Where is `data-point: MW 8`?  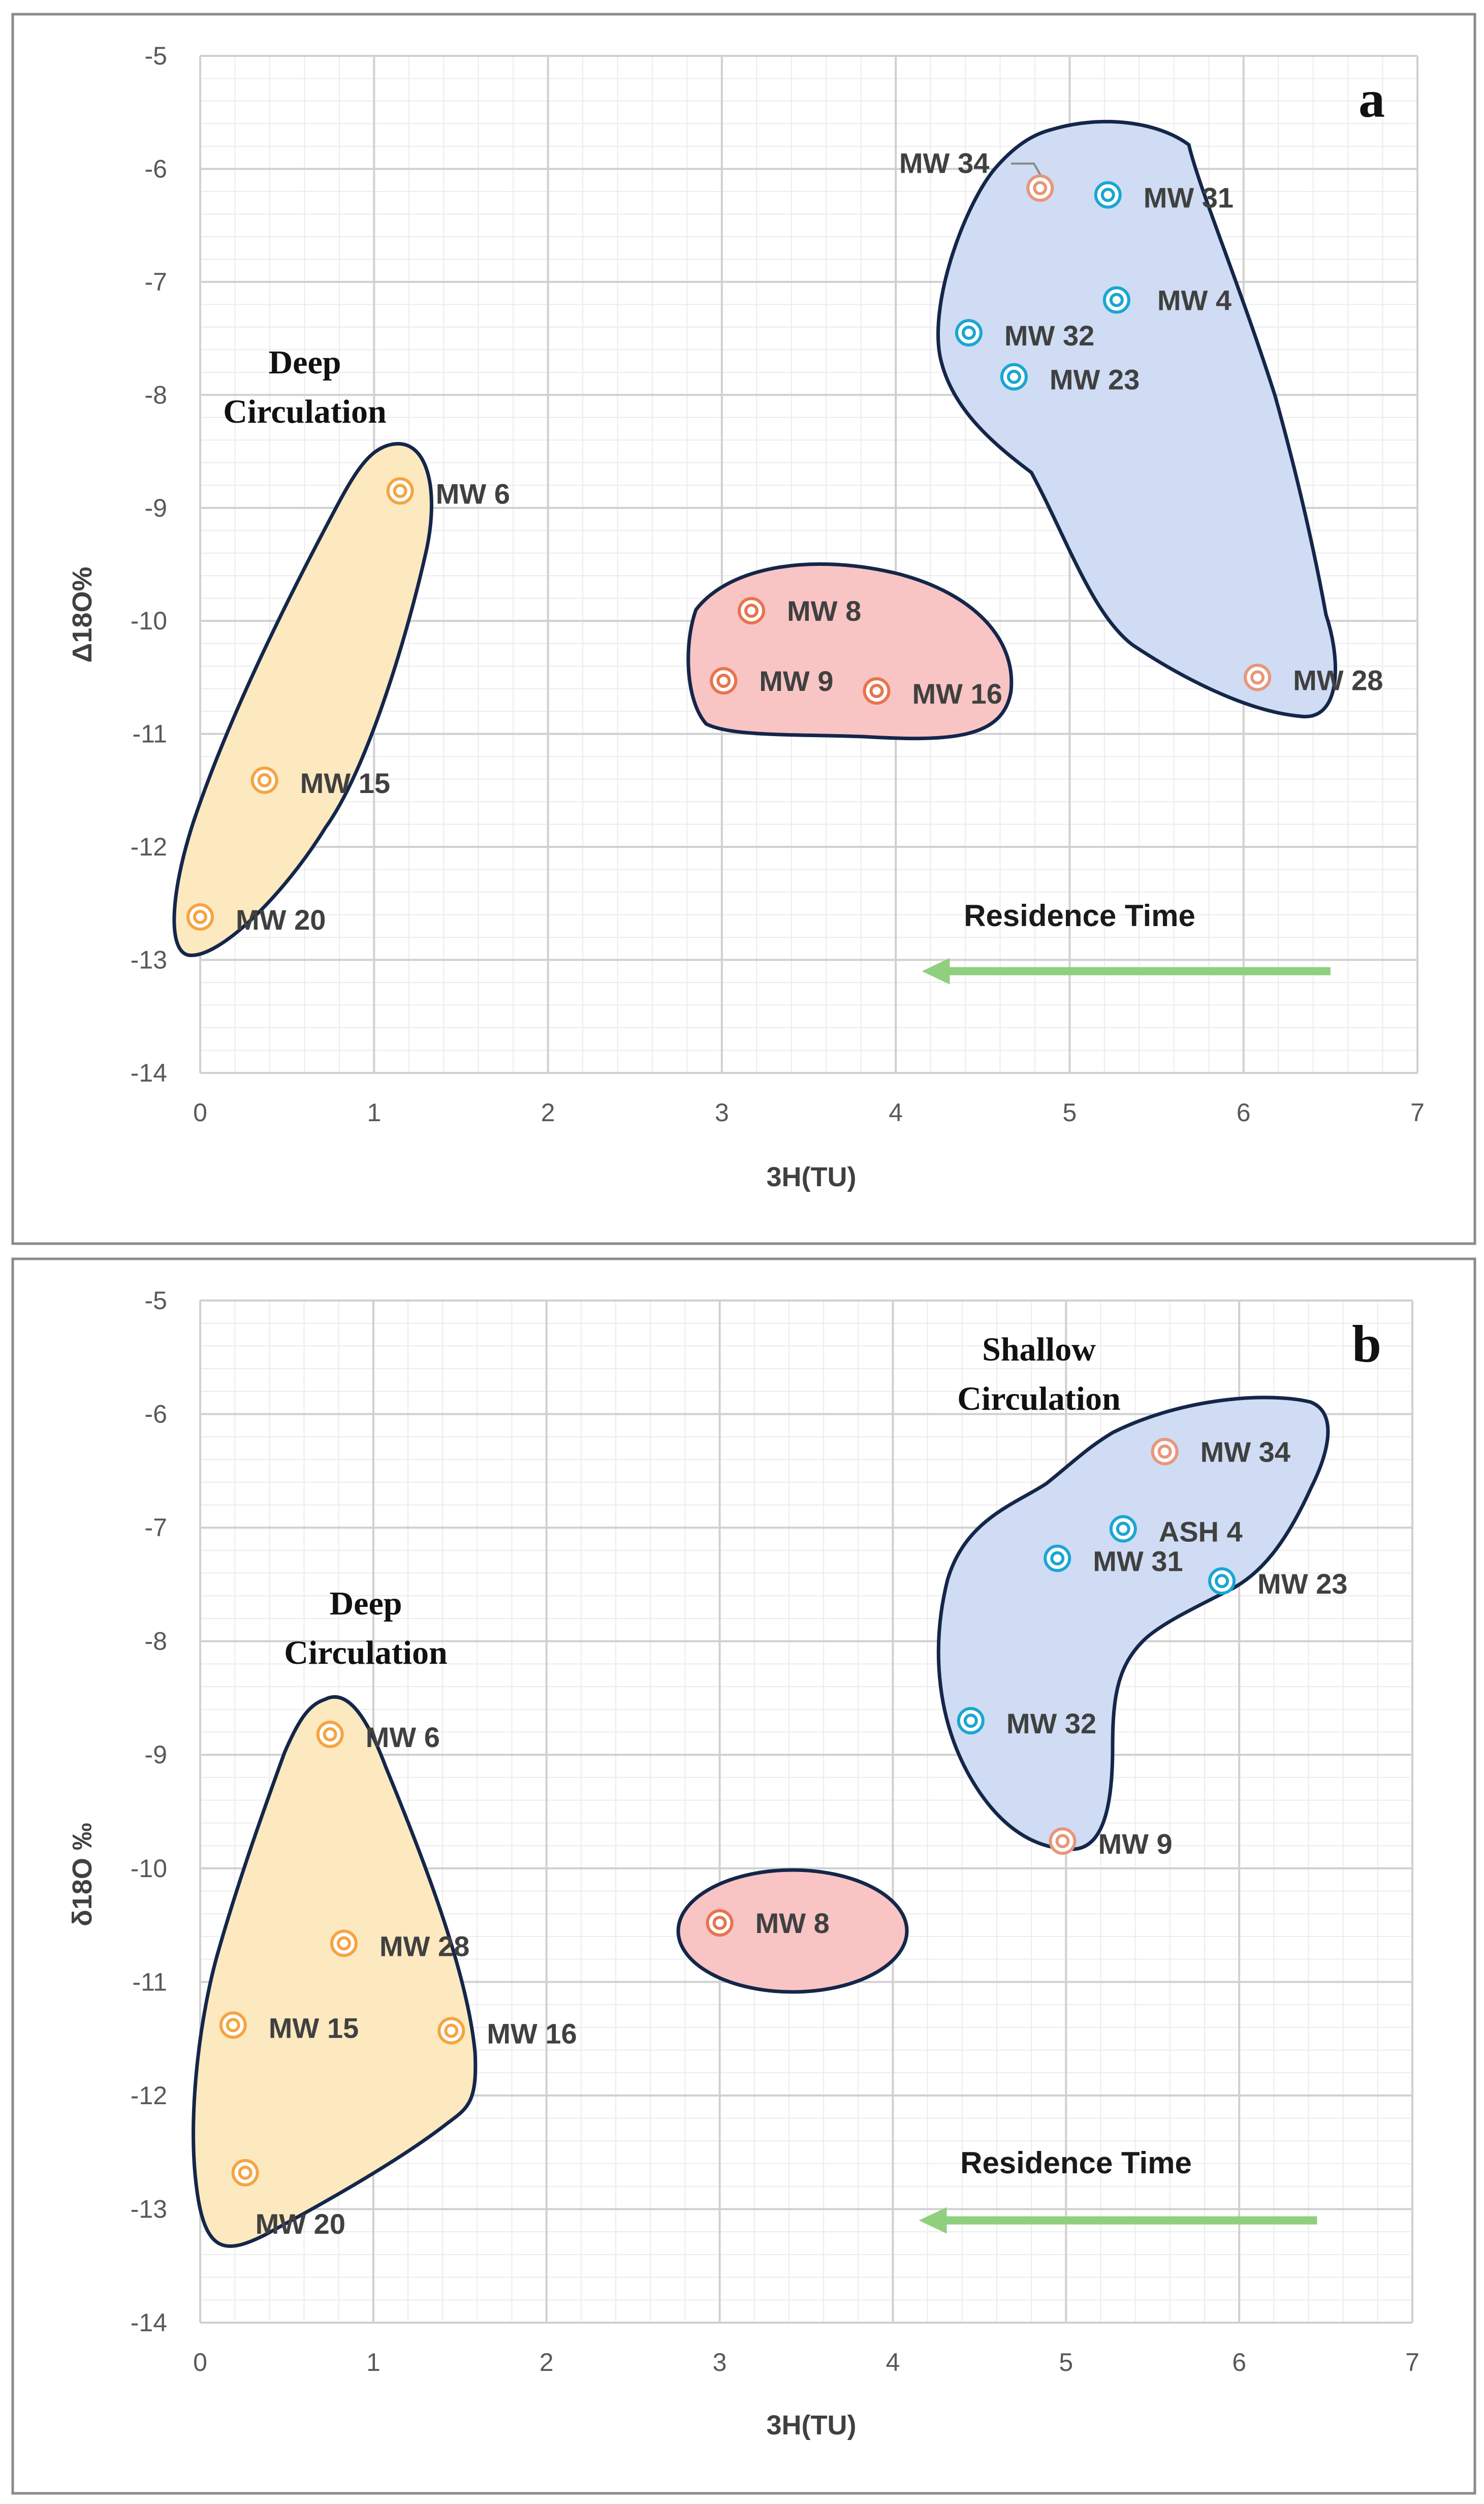
data-point: MW 8 is located at coordinates (768, 1923).